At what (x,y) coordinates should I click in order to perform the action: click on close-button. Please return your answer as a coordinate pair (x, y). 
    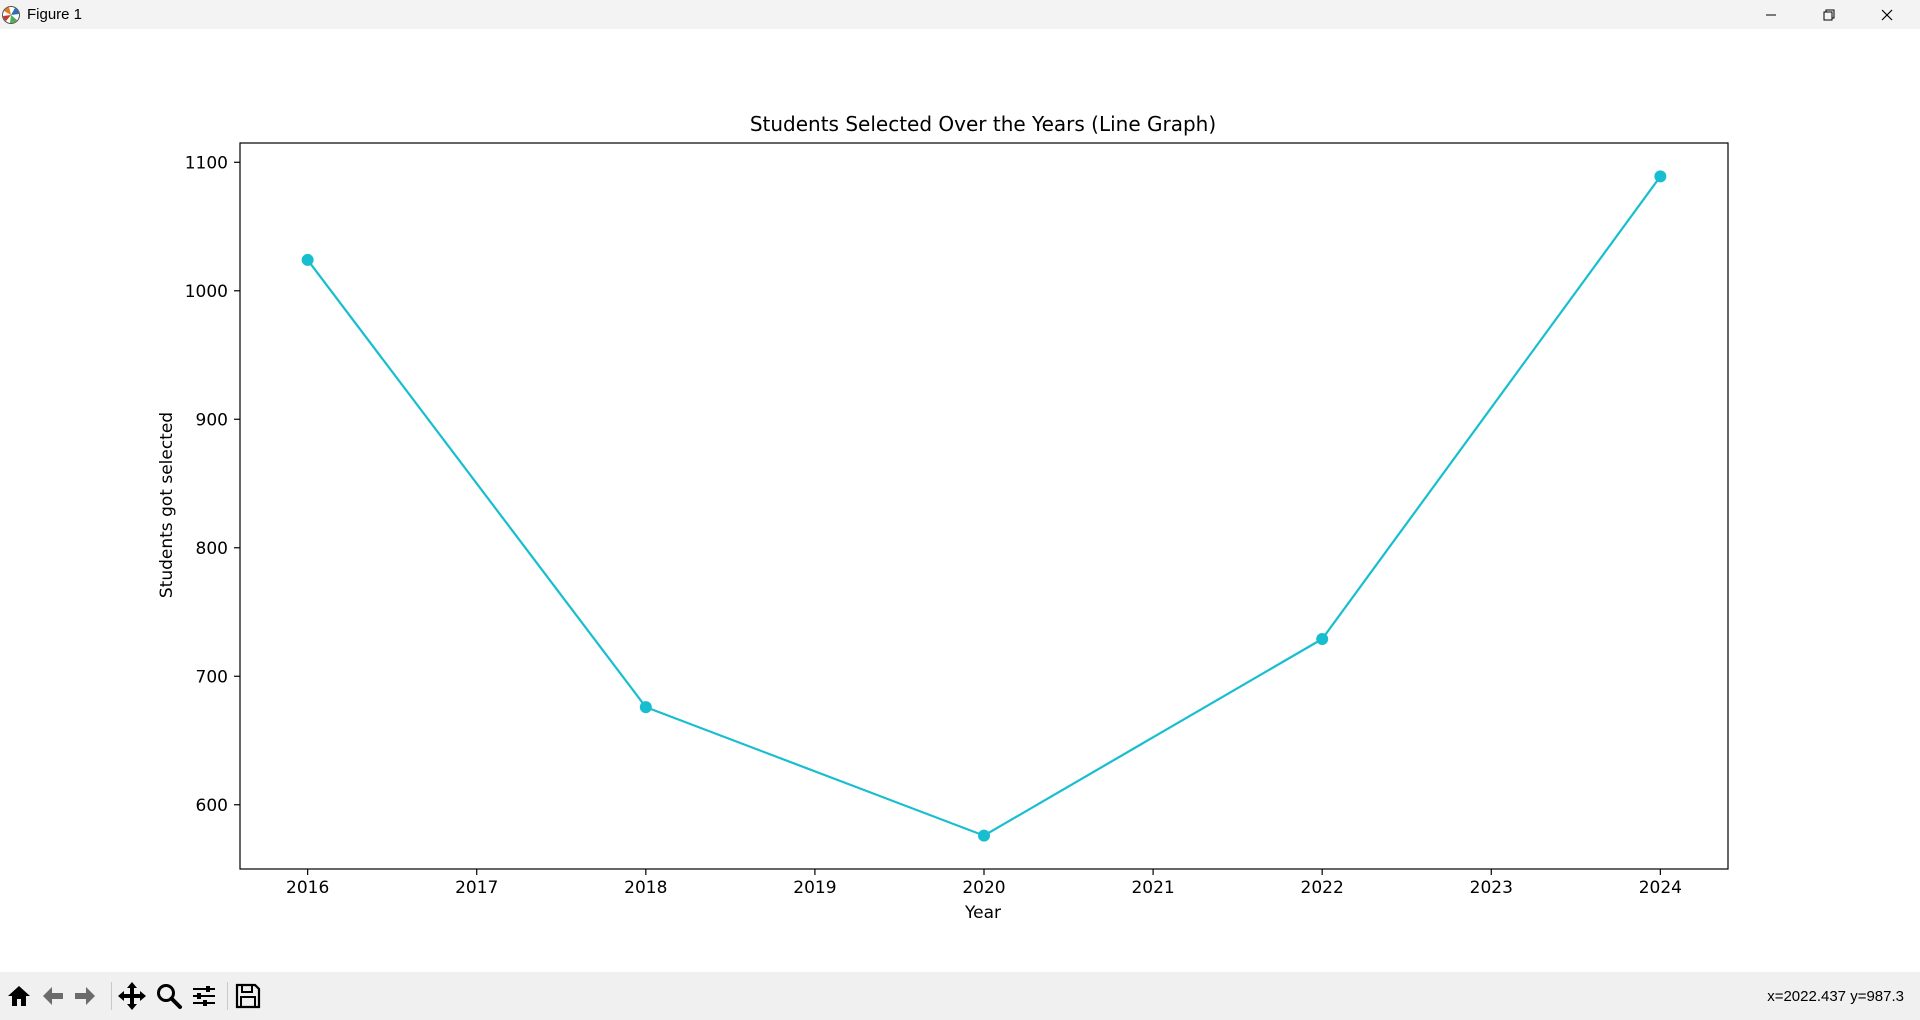
    Looking at the image, I should click on (1887, 14).